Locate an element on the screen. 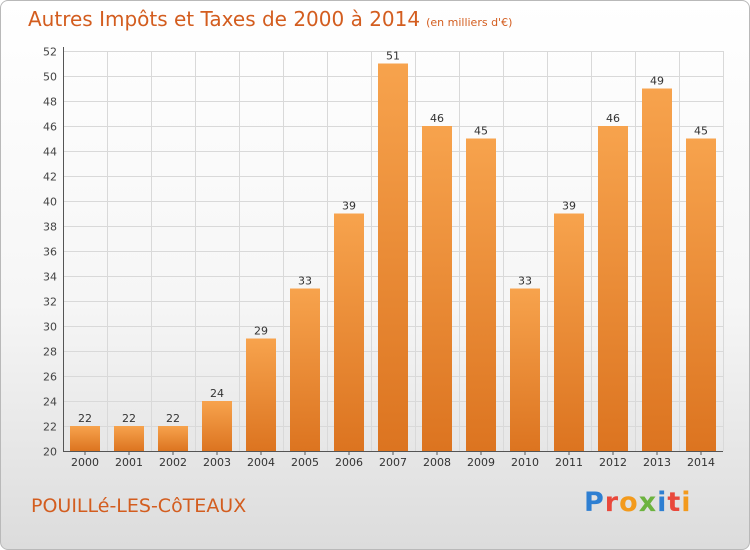 The width and height of the screenshot is (750, 550). x-tick-label: 2005 is located at coordinates (305, 462).